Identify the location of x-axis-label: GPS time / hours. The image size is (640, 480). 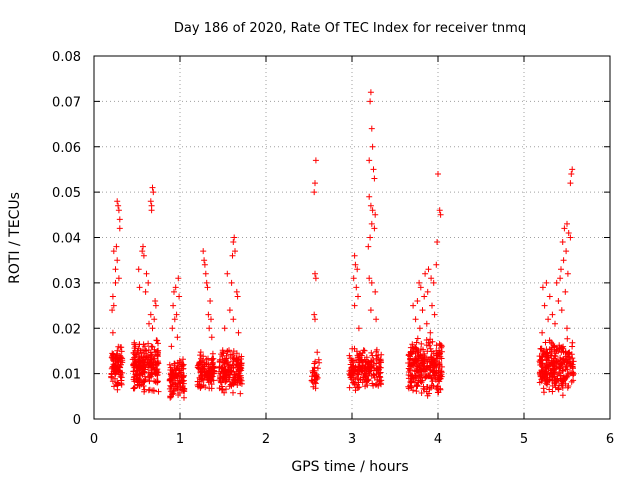
(349, 467).